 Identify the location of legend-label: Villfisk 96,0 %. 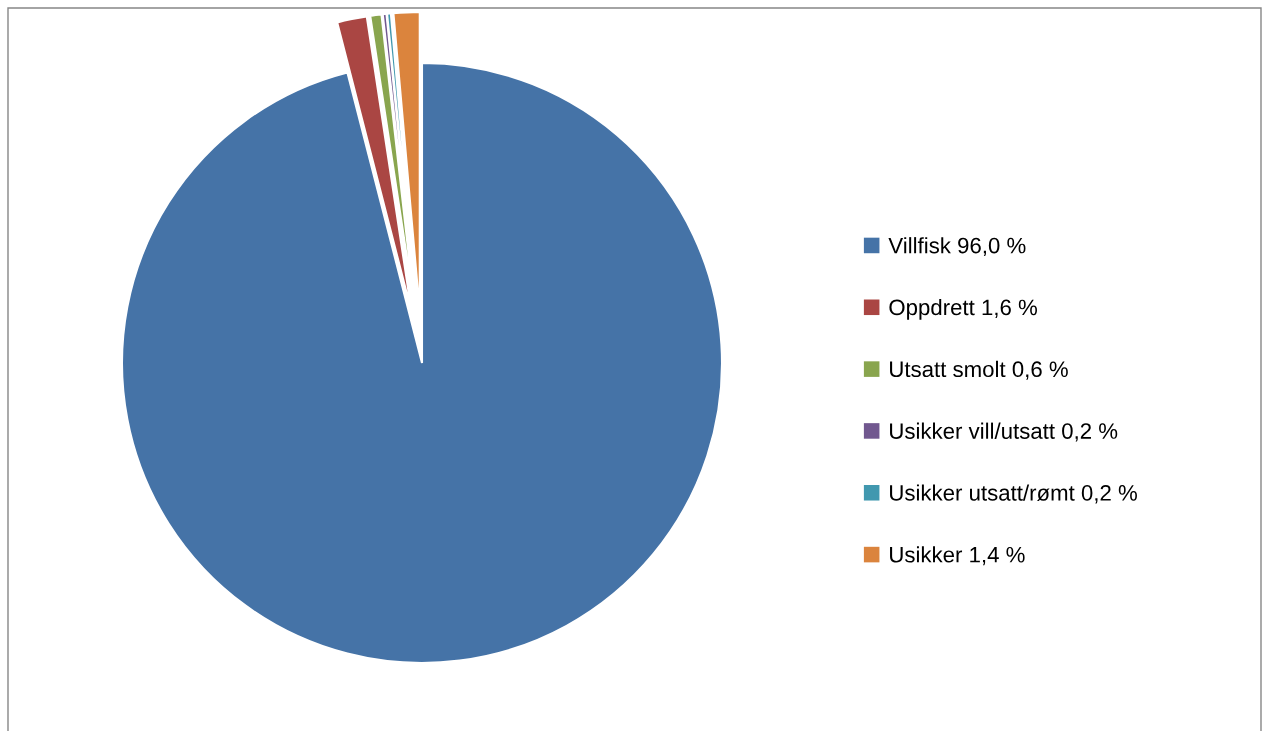
(957, 247).